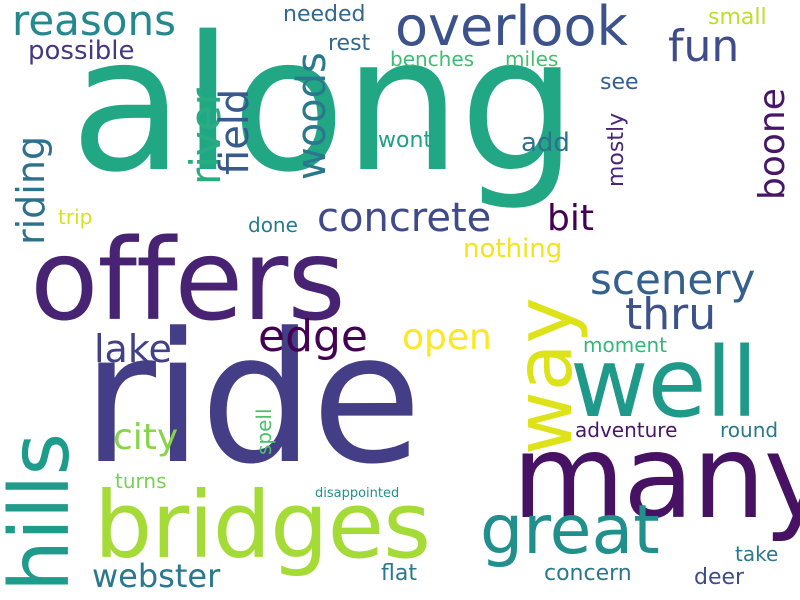 The image size is (800, 600). I want to click on word-rest: rest, so click(349, 43).